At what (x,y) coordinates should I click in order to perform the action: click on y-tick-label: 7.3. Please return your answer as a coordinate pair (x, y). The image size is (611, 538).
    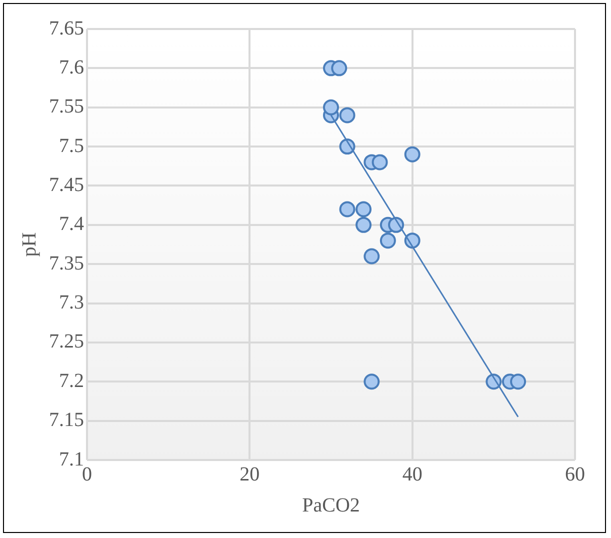
    Looking at the image, I should click on (71, 303).